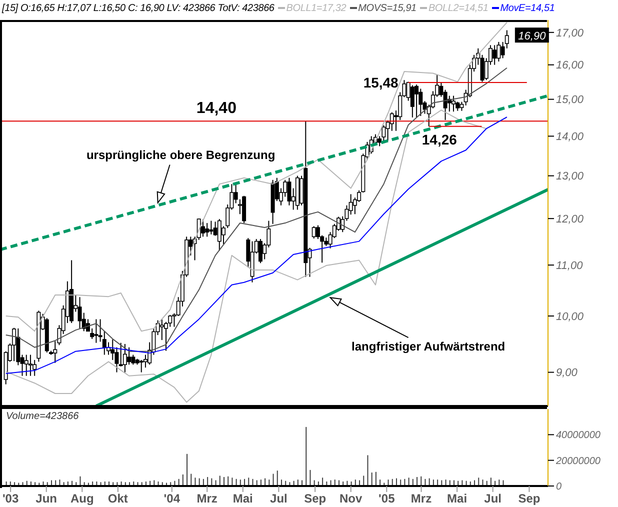 The height and width of the screenshot is (507, 618). Describe the element at coordinates (138, 8) in the screenshot. I see `chart-title: [15] O:16,65 H:17,07 L:16,50 C: 16,90 LV: 423866 TotV: 423866` at that location.